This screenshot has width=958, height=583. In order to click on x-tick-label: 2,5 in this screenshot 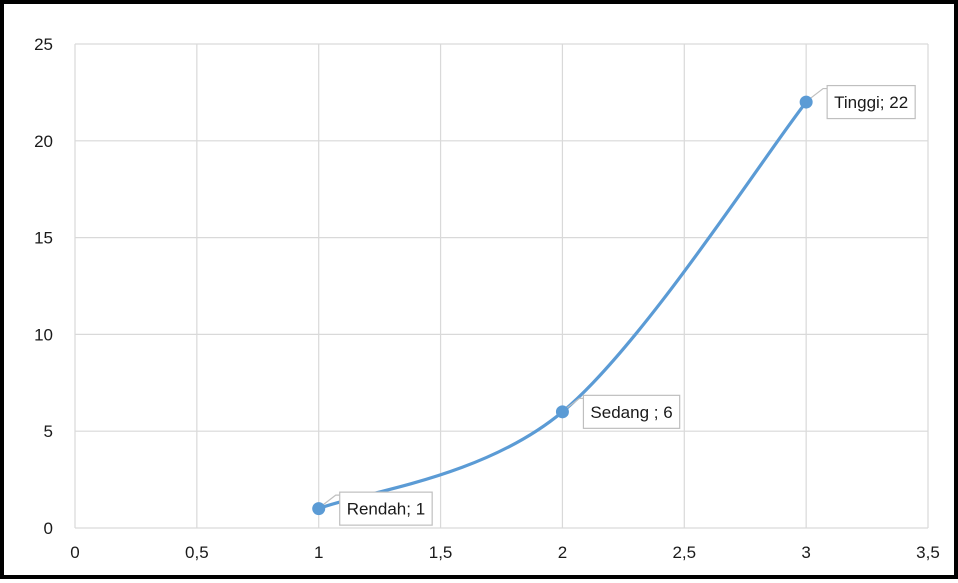, I will do `click(684, 552)`.